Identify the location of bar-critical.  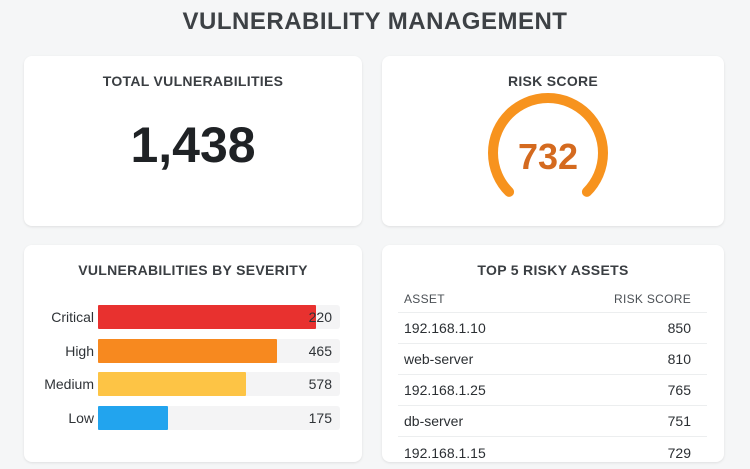
(207, 317).